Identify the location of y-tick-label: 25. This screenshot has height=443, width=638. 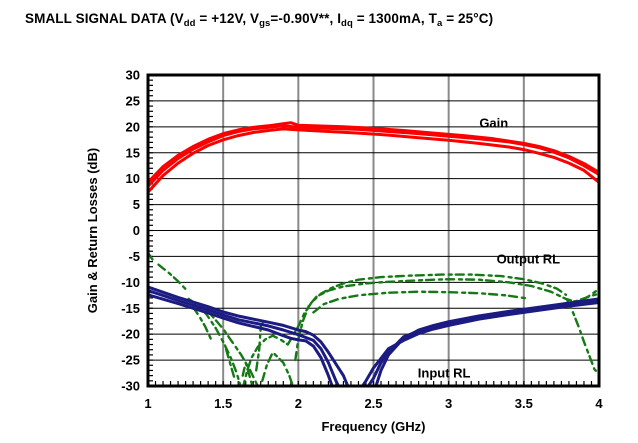
(133, 100).